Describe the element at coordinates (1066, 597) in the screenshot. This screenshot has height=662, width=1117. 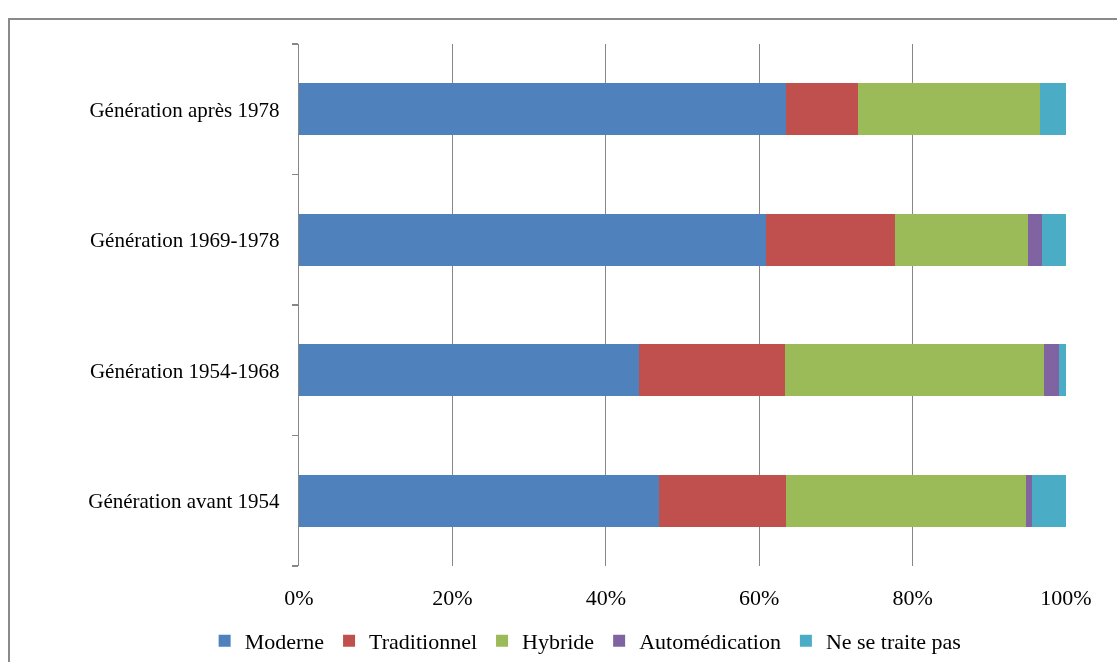
I see `x-tick-label: 100%` at that location.